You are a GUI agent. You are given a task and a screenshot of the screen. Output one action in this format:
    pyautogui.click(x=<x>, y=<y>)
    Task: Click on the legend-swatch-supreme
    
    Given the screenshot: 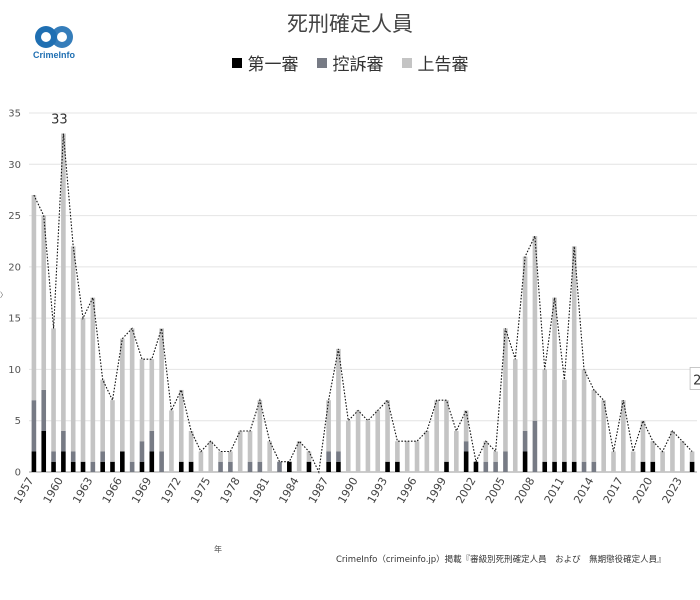 What is the action you would take?
    pyautogui.click(x=406, y=62)
    